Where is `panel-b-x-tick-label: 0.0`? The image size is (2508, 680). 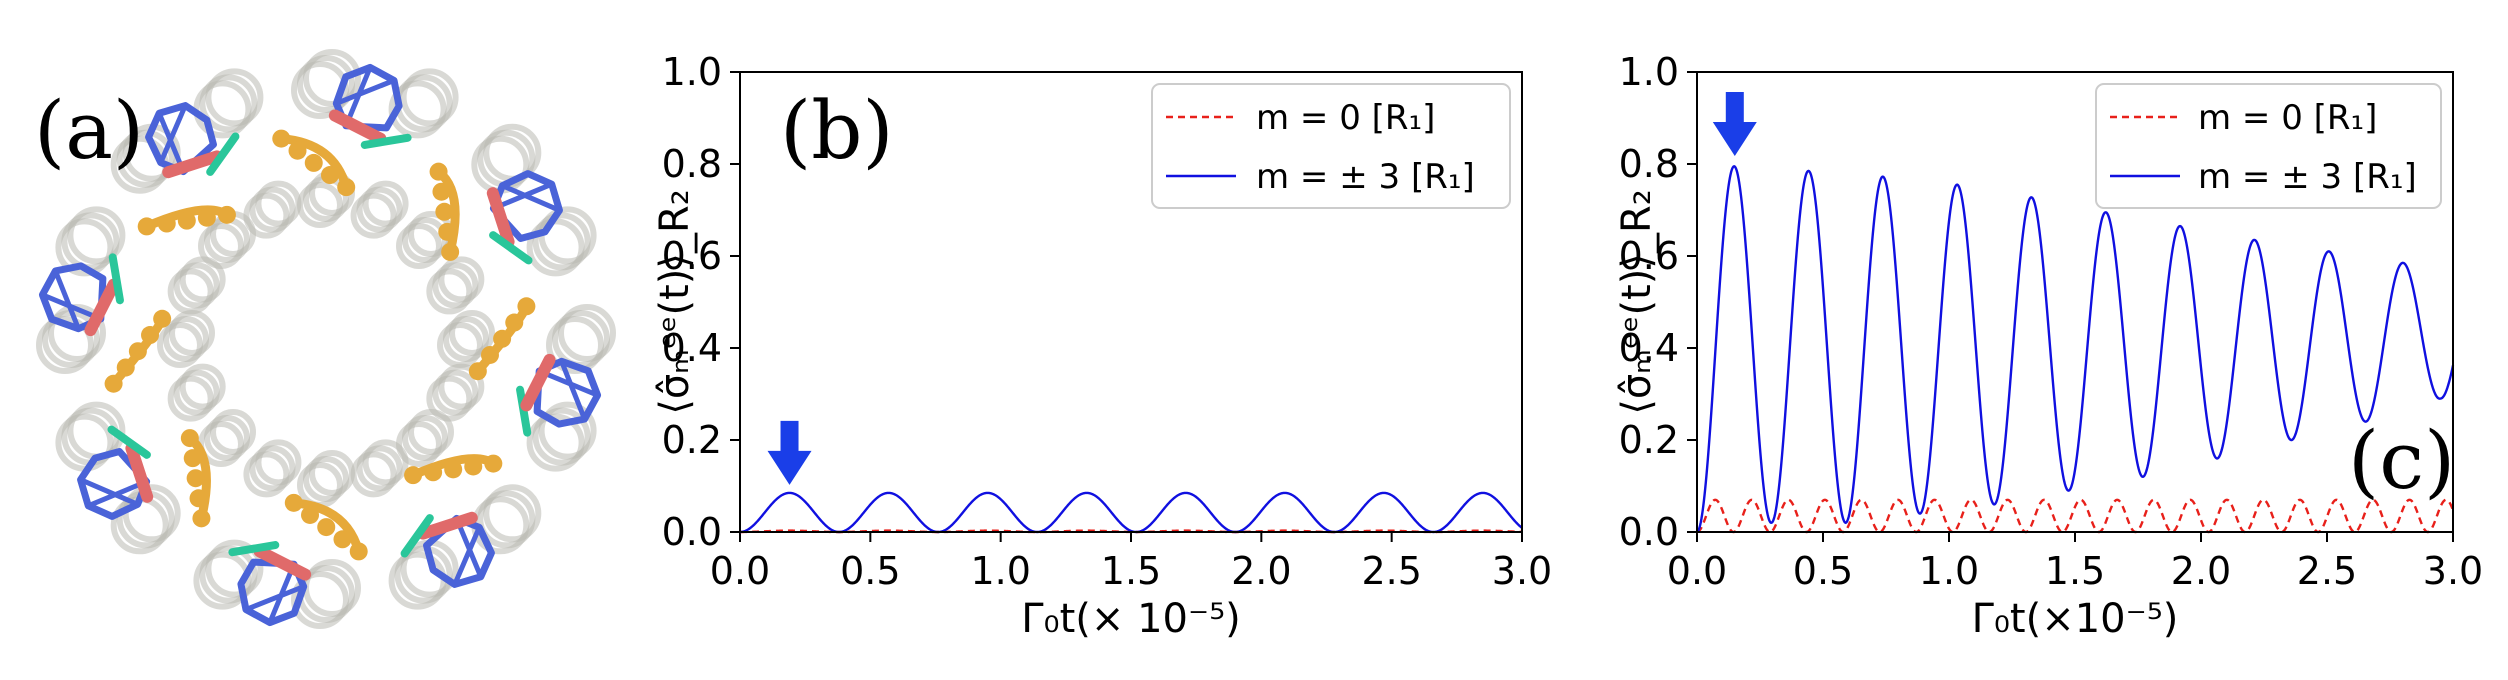
panel-b-x-tick-label: 0.0 is located at coordinates (740, 571).